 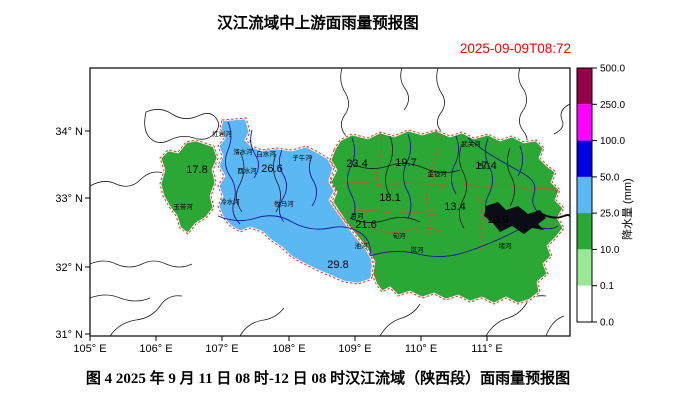 I want to click on x-tick-label: 107° E, so click(x=221, y=349).